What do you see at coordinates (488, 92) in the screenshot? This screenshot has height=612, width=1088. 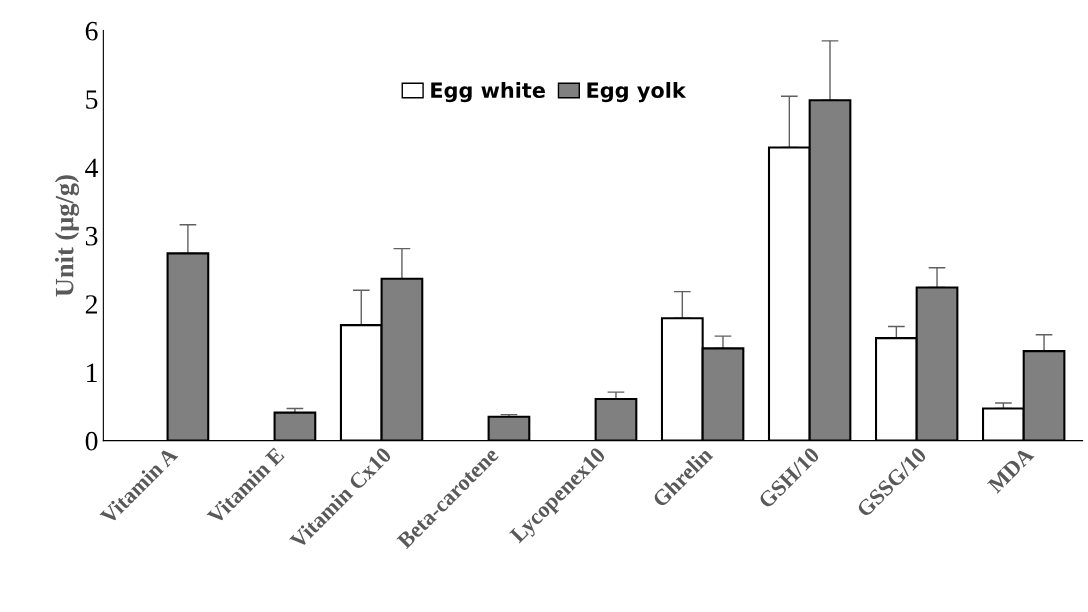 I see `legend-label: Egg white` at bounding box center [488, 92].